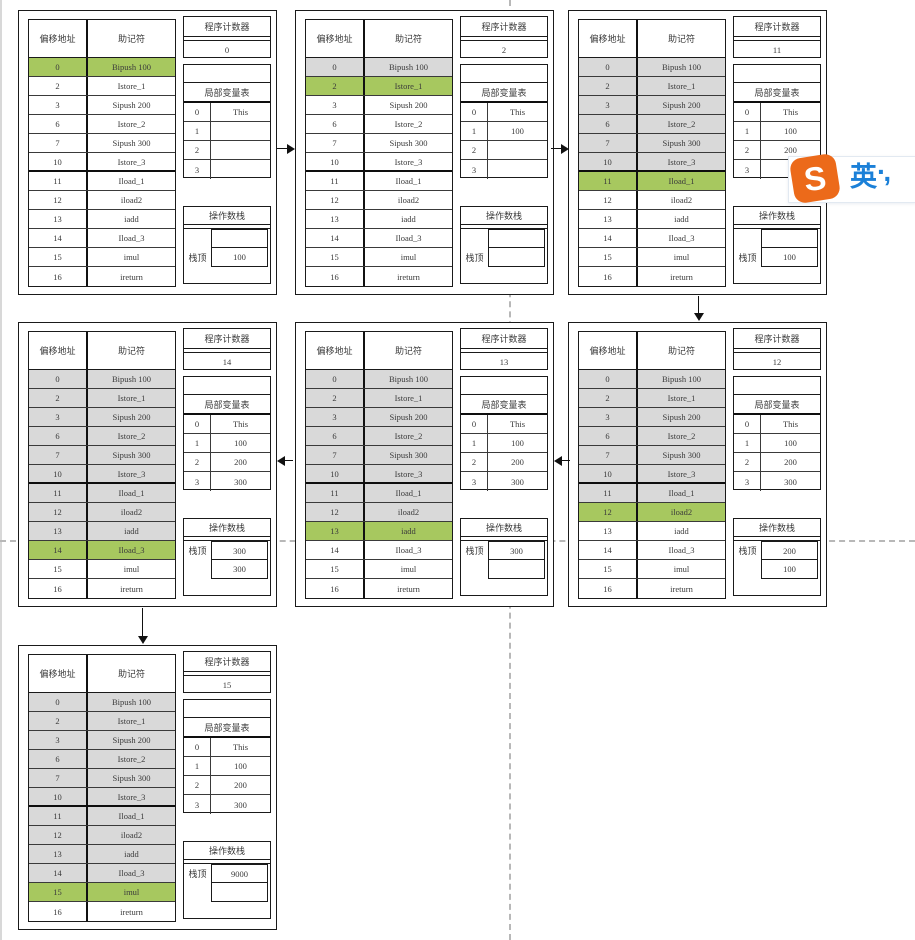 The height and width of the screenshot is (940, 915). Describe the element at coordinates (408, 493) in the screenshot. I see `mnemonic-cell: Iload_1` at that location.